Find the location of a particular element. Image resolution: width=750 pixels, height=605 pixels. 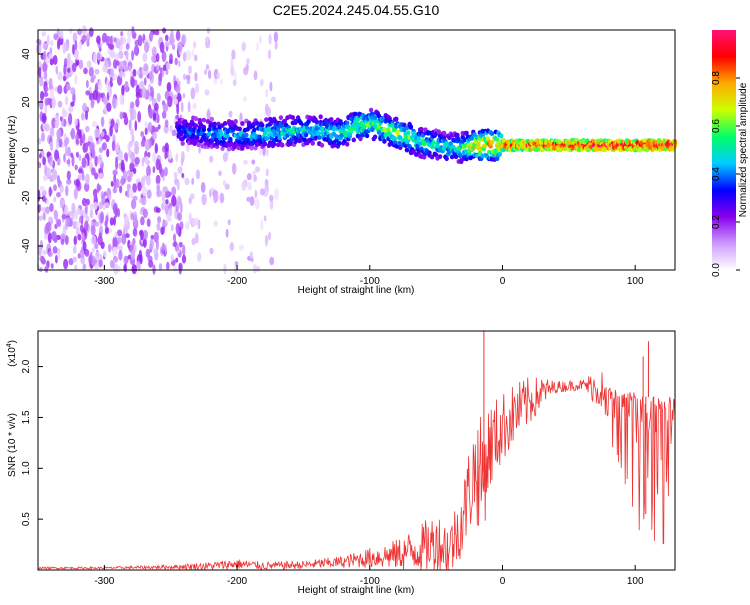

spectrogram-x-tick-label: 0 is located at coordinates (503, 281).